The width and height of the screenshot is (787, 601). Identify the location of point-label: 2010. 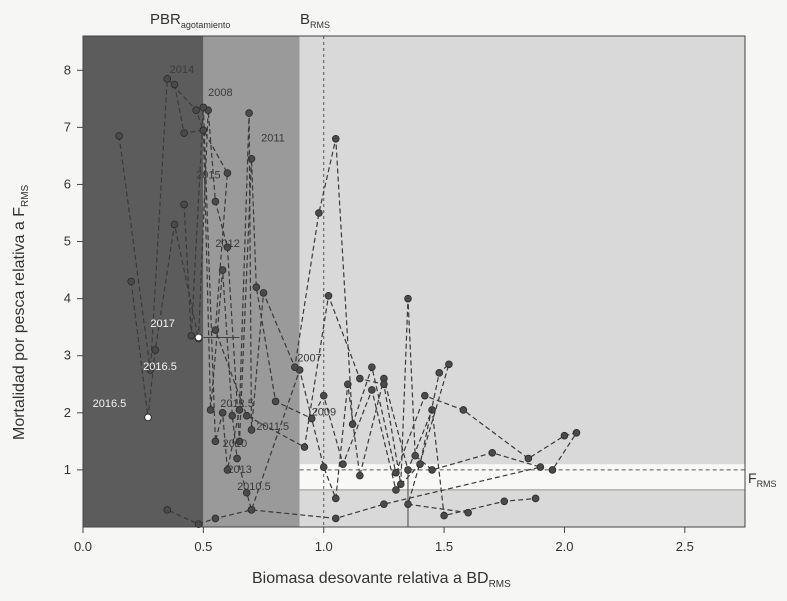
(235, 444).